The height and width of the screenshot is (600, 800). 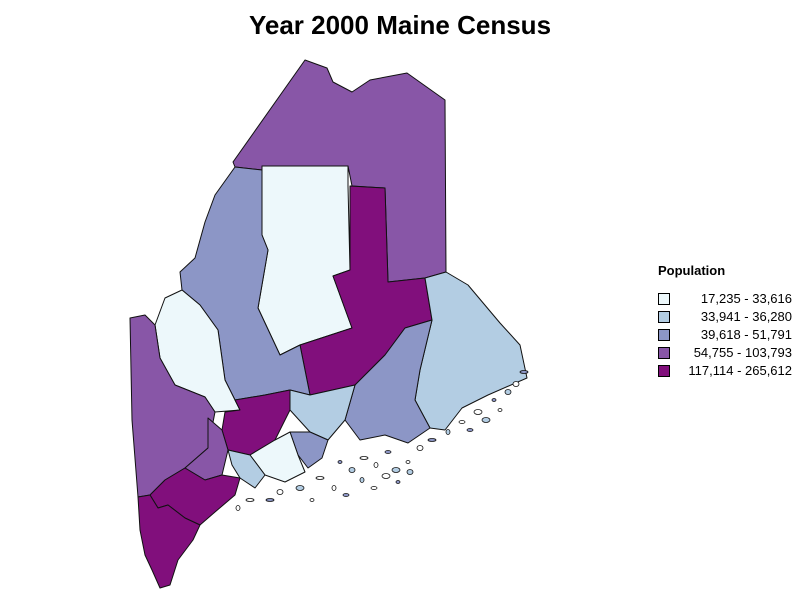 I want to click on county-lincoln, so click(x=277, y=457).